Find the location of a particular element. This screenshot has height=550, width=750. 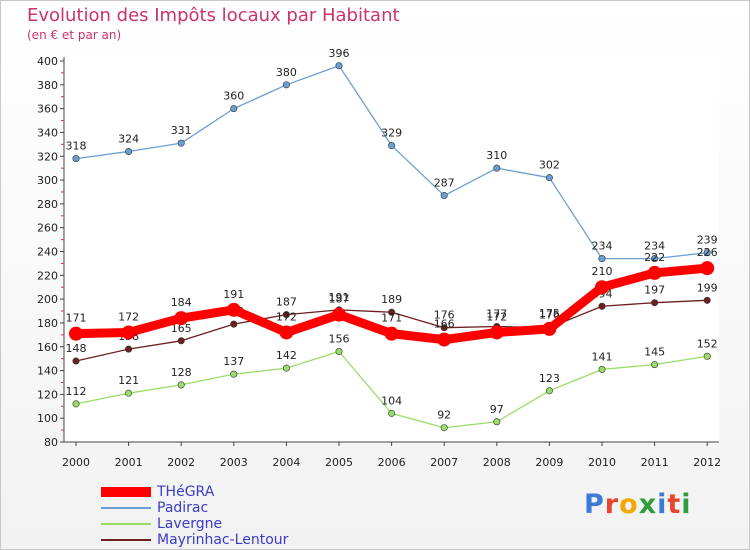

point-lavergne-2005 is located at coordinates (339, 352).